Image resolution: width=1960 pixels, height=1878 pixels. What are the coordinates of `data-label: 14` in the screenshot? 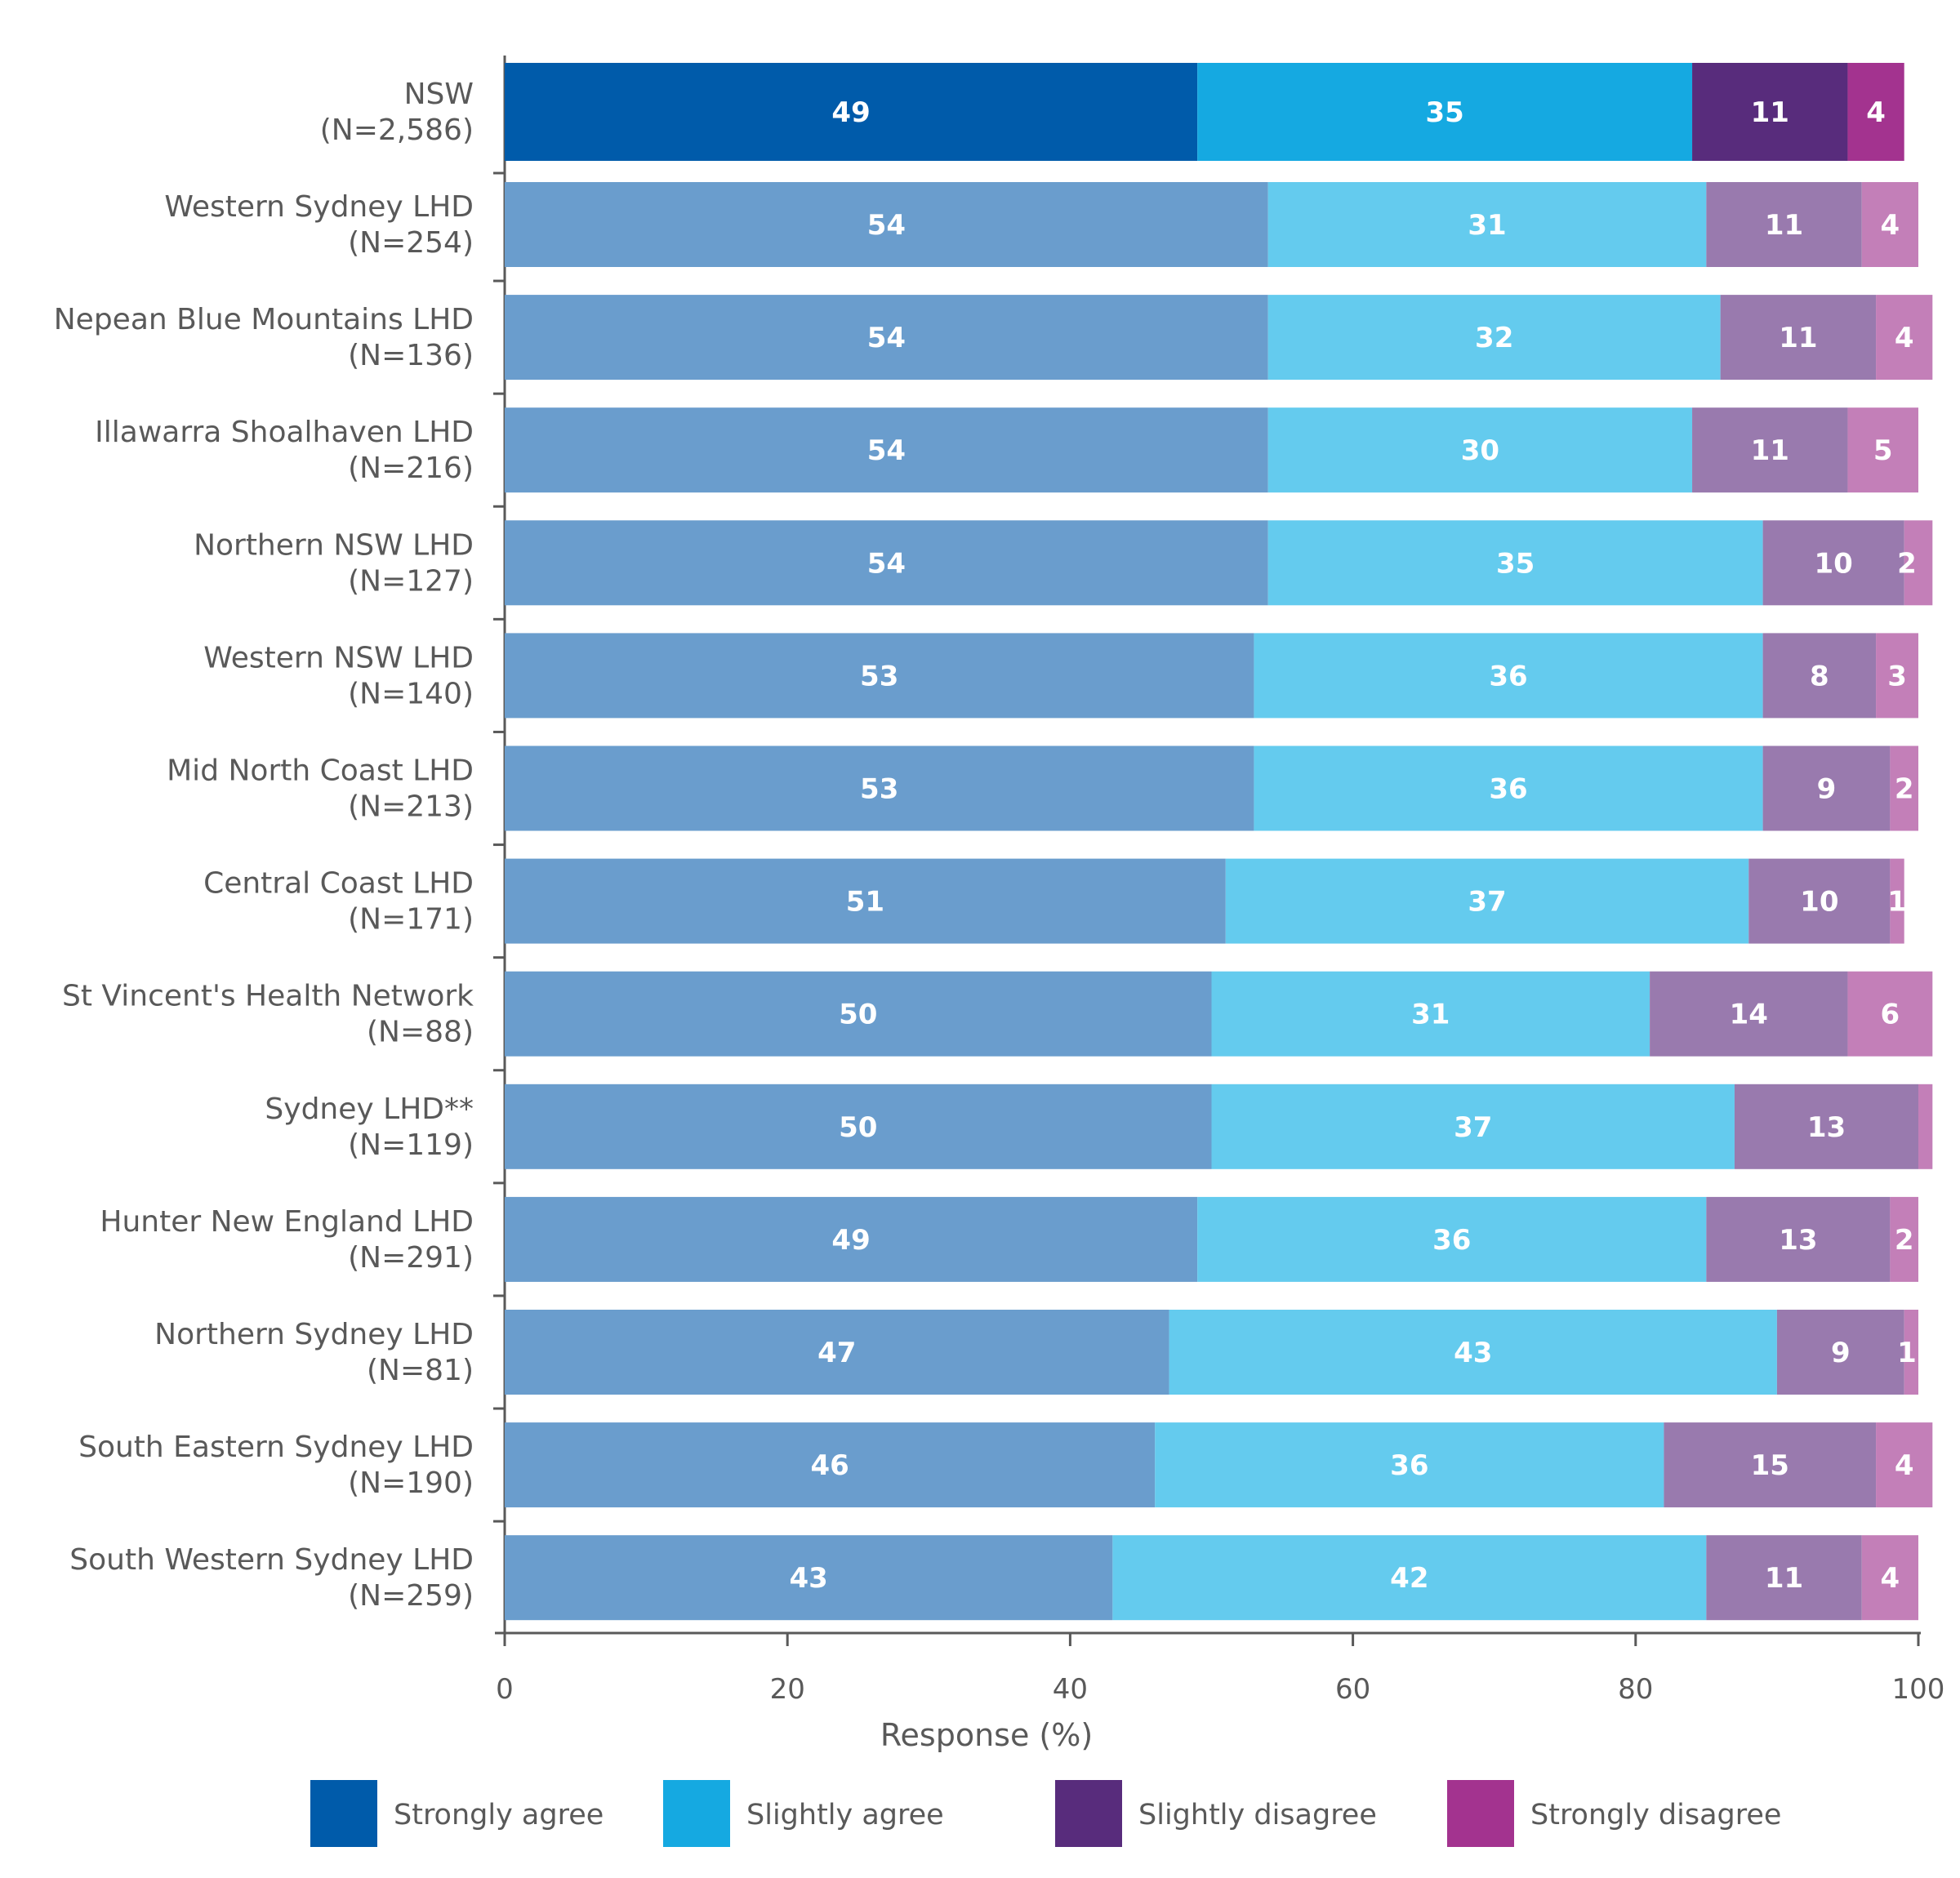 It's located at (1749, 1015).